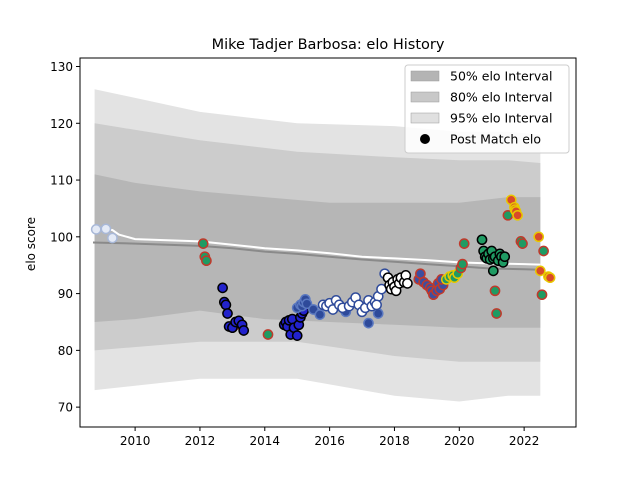 The image size is (640, 480). Describe the element at coordinates (265, 441) in the screenshot. I see `x-tick-label: 2014` at that location.